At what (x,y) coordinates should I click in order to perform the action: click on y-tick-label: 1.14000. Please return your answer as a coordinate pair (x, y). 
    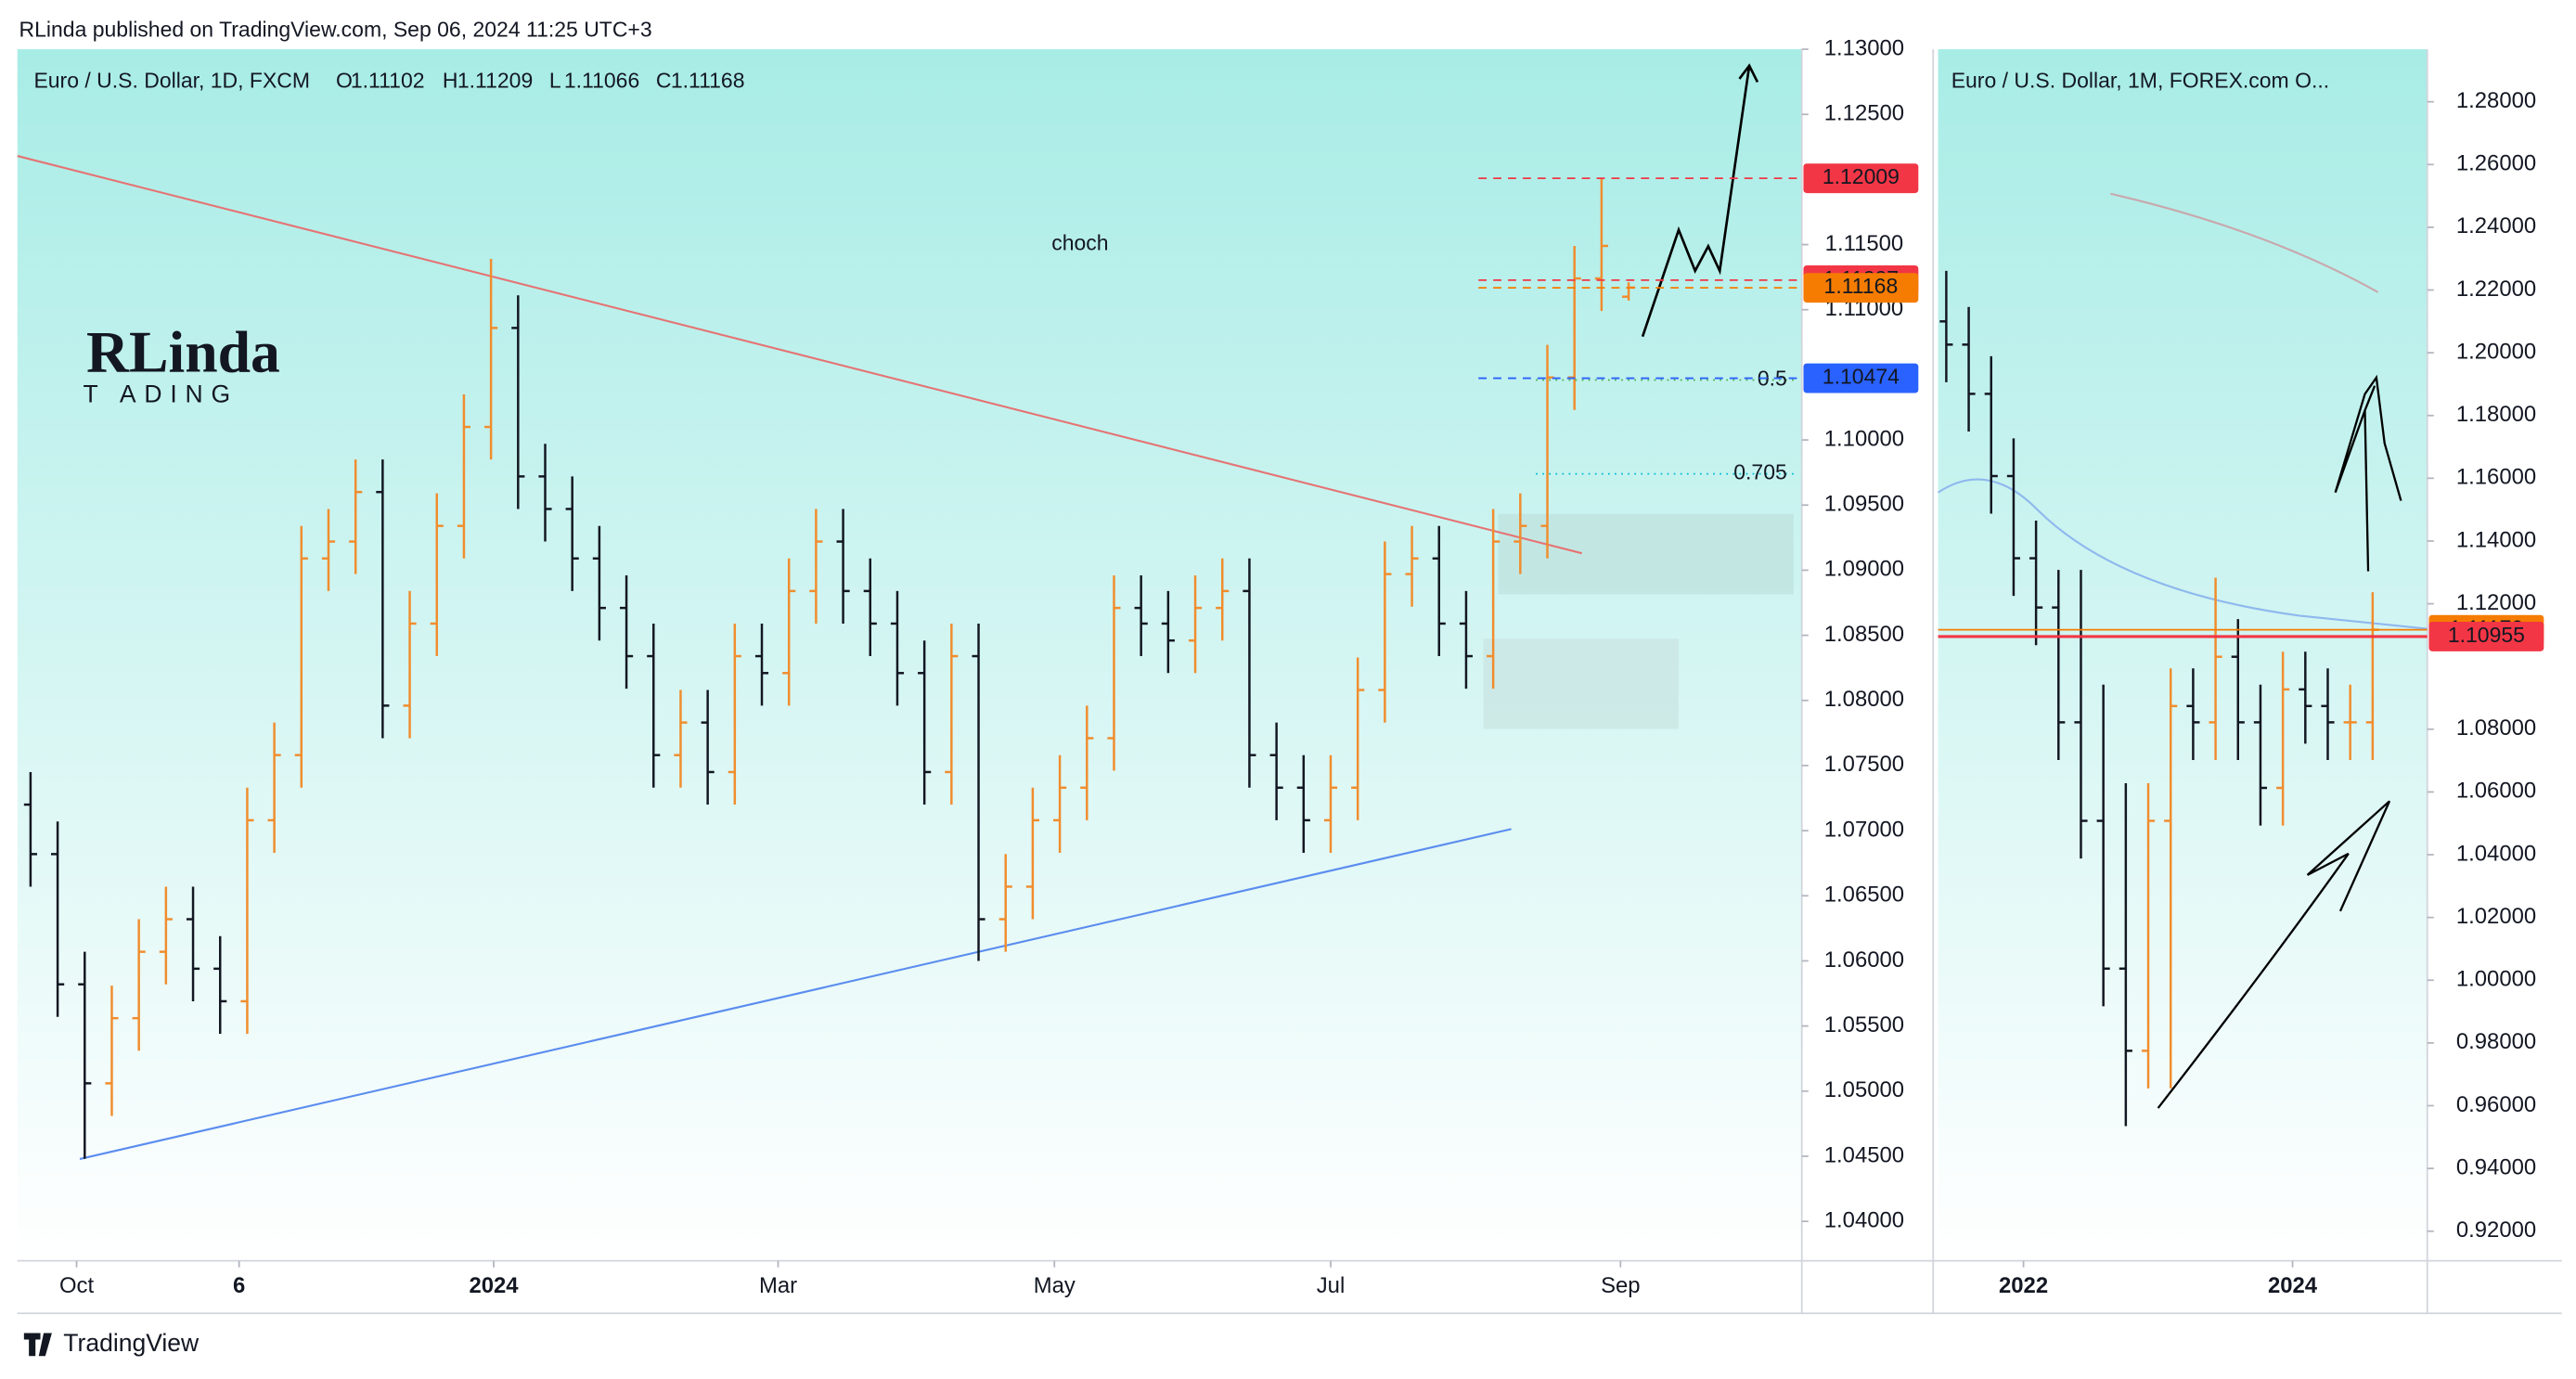
    Looking at the image, I should click on (2496, 539).